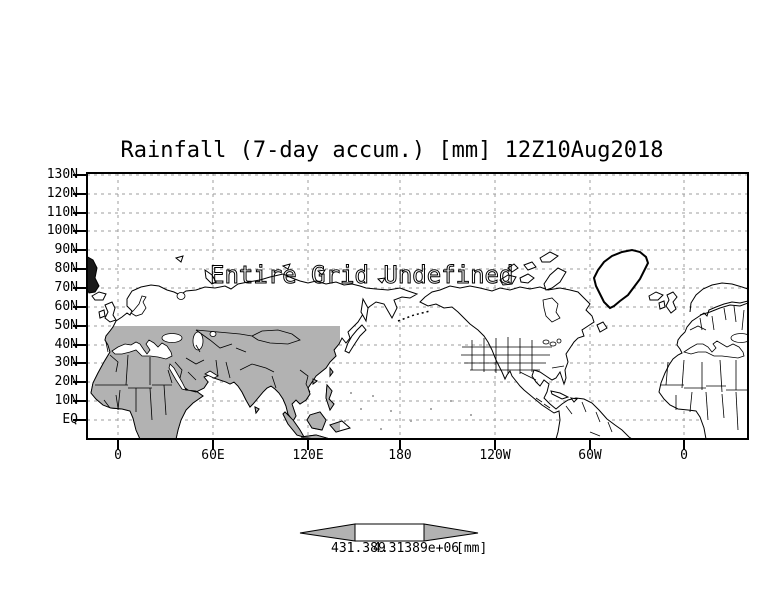 The height and width of the screenshot is (612, 784). Describe the element at coordinates (718, 299) in the screenshot. I see `scandinavia-lines` at that location.